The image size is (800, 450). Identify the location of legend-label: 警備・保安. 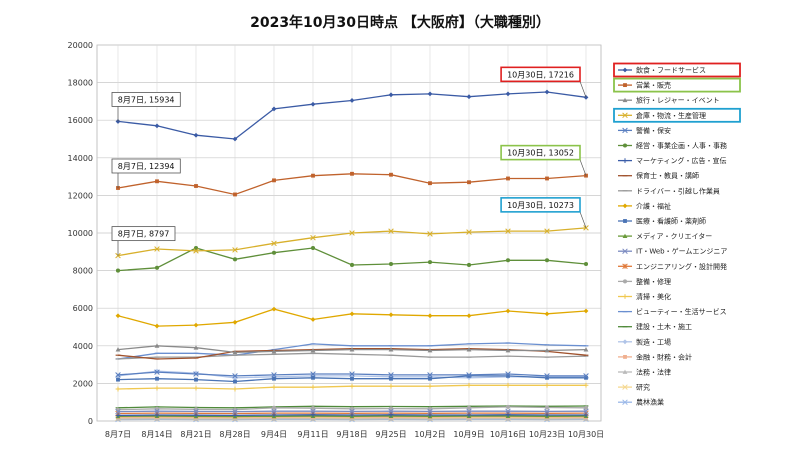
(653, 130).